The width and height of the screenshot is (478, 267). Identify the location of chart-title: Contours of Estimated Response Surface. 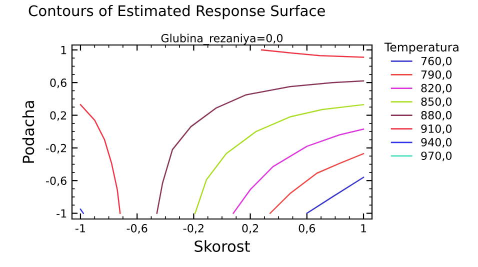
(176, 12).